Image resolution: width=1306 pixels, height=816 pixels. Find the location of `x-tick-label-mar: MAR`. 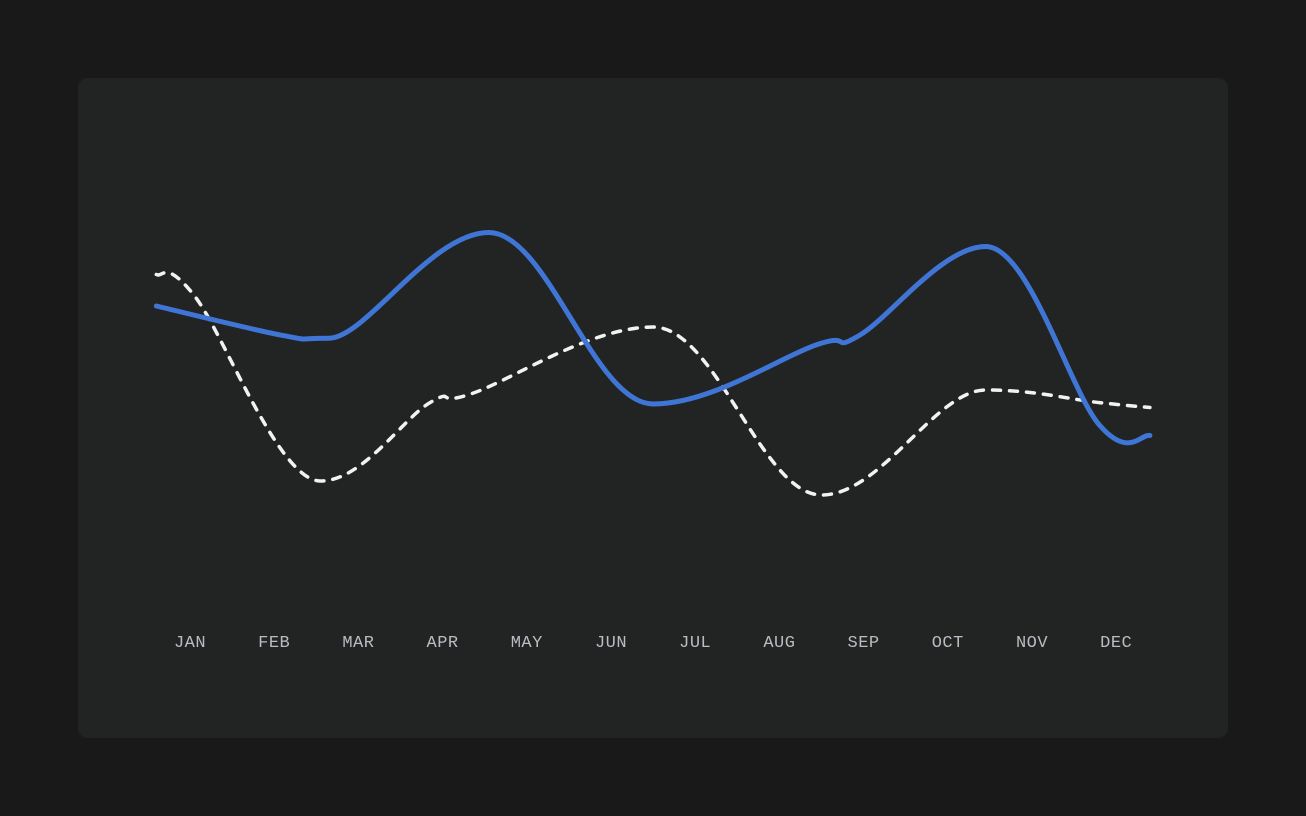

x-tick-label-mar: MAR is located at coordinates (358, 643).